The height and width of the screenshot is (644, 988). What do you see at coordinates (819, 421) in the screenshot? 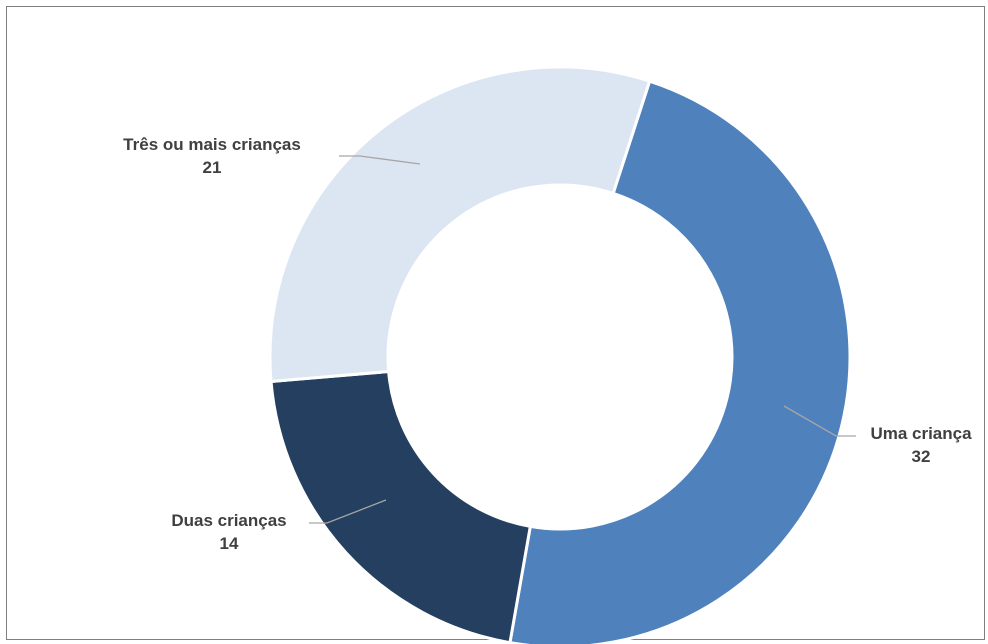
I see `leader-line-uma` at bounding box center [819, 421].